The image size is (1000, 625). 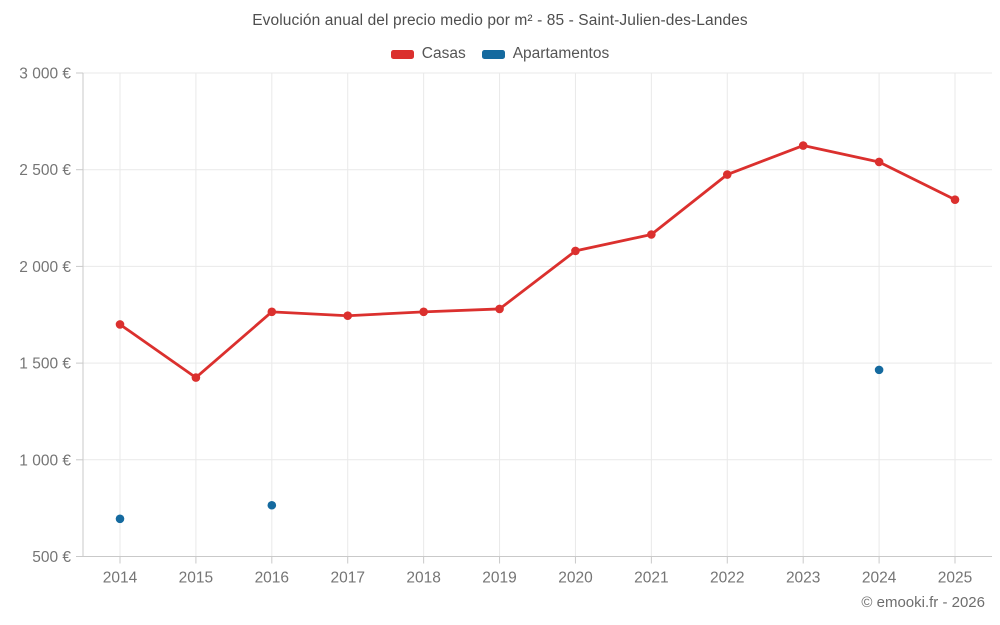 I want to click on data-point-apartamentos-2016, so click(x=272, y=505).